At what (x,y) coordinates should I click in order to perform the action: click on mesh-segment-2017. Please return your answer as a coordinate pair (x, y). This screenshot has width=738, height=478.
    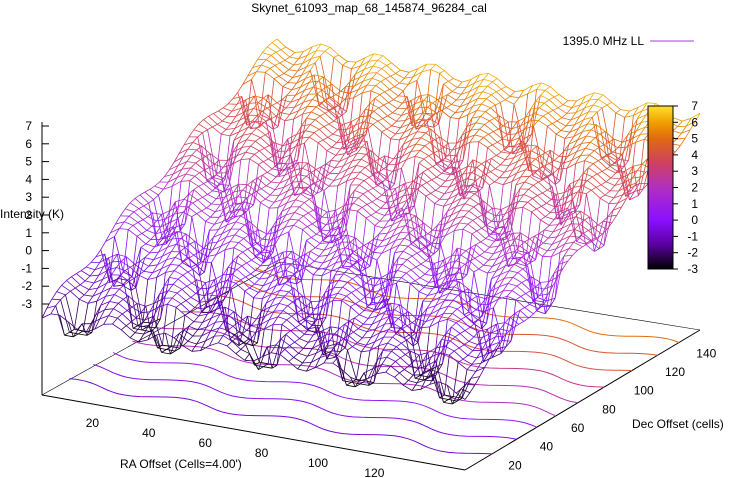
    Looking at the image, I should click on (85, 287).